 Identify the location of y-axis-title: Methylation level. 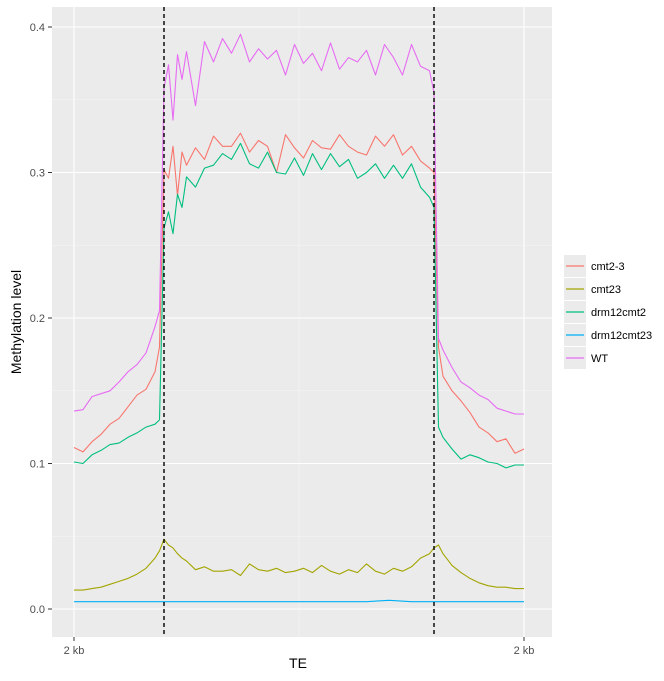
(16, 322).